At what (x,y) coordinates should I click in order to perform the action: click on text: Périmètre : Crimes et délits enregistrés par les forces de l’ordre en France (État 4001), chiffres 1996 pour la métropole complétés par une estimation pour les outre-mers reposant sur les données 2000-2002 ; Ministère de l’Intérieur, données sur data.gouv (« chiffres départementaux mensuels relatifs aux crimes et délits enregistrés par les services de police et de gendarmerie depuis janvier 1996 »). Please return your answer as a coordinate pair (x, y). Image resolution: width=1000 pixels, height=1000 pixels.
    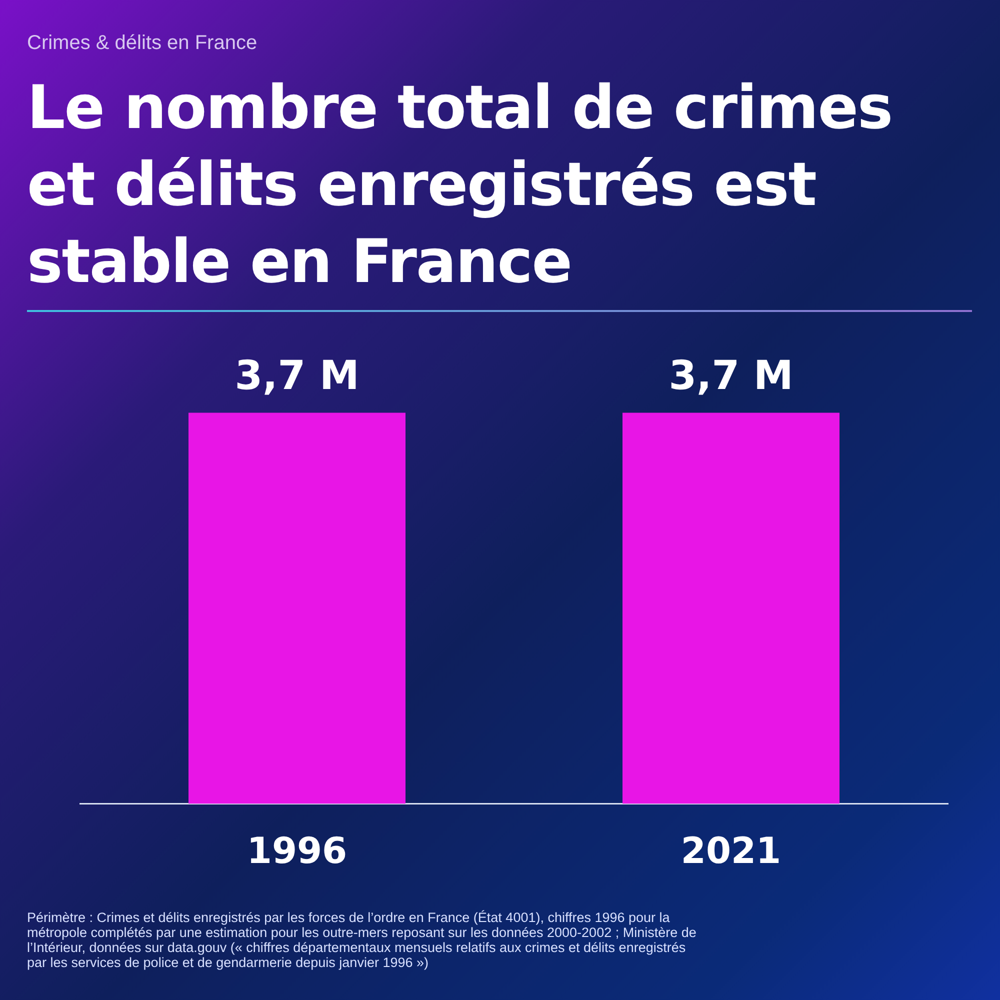
    Looking at the image, I should click on (362, 940).